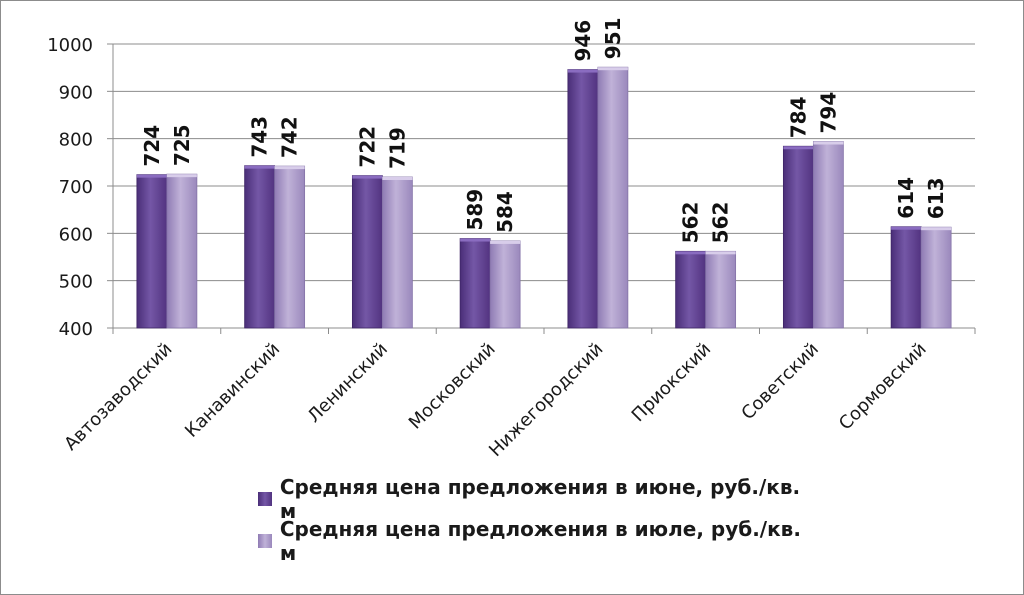 The width and height of the screenshot is (1024, 595). I want to click on data-label: 589, so click(475, 210).